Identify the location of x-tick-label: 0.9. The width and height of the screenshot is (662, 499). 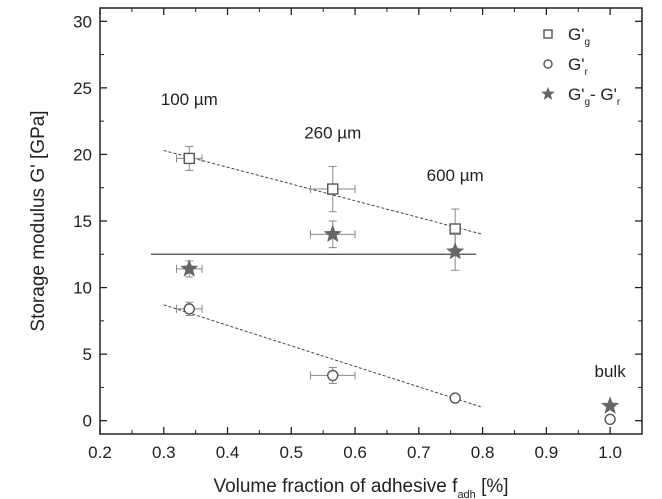
(547, 452).